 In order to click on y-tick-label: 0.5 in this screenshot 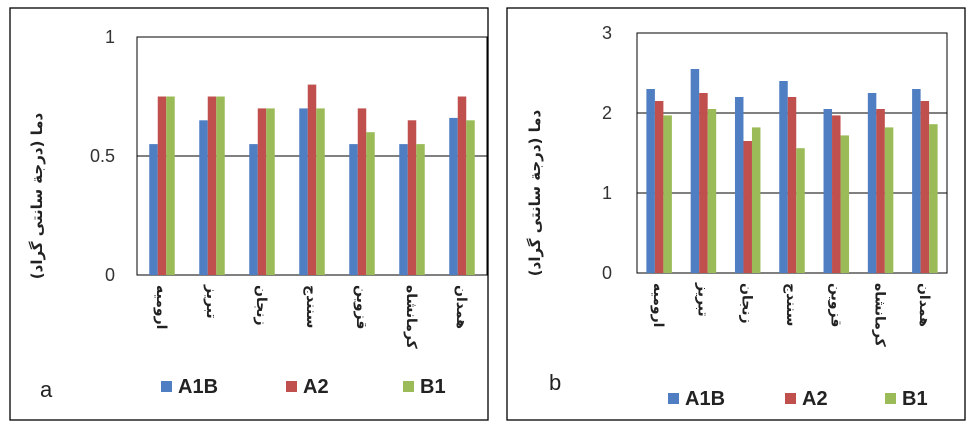, I will do `click(102, 156)`.